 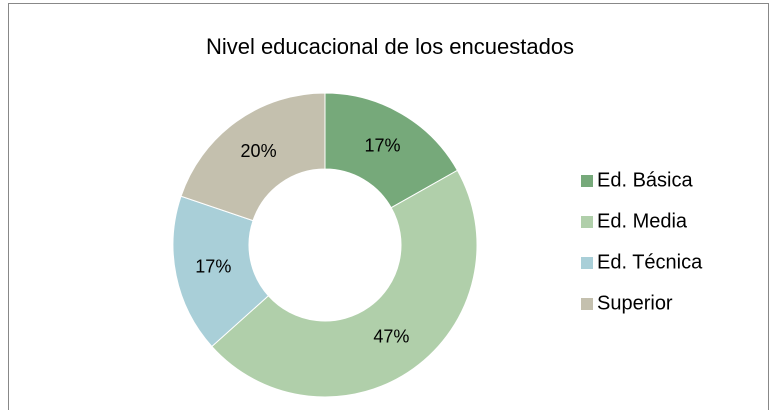 What do you see at coordinates (645, 180) in the screenshot?
I see `legend-label: Ed. Básica` at bounding box center [645, 180].